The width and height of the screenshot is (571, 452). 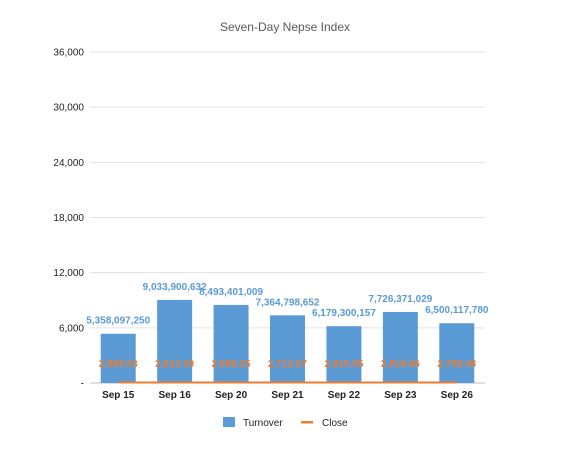 I want to click on close-data-label: 2,812.39, so click(x=174, y=364).